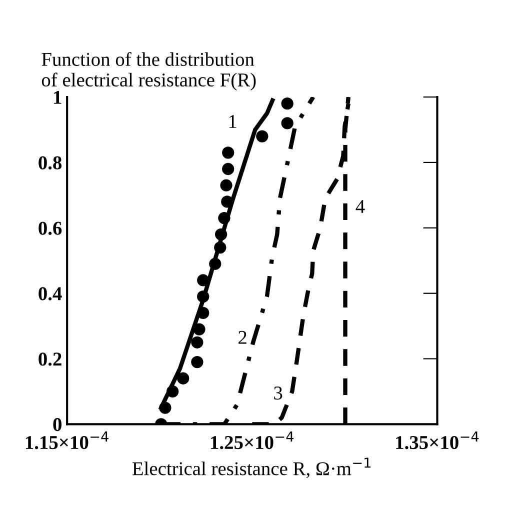 Image resolution: width=512 pixels, height=508 pixels. I want to click on x-tick-label: 1.25×10$^{−4}$, so click(252, 441).